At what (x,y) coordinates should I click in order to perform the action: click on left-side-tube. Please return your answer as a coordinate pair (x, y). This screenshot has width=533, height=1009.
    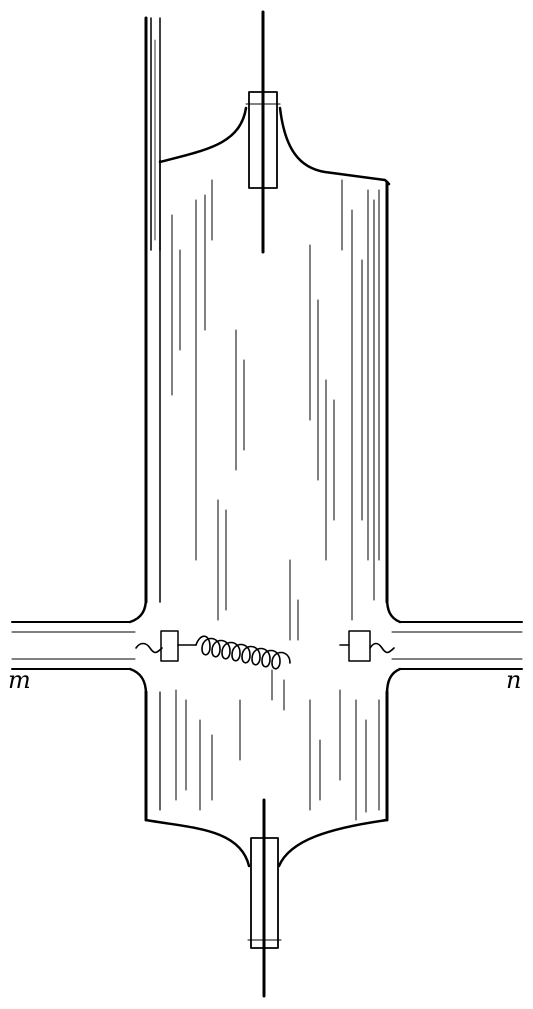
    Looking at the image, I should click on (95, 646).